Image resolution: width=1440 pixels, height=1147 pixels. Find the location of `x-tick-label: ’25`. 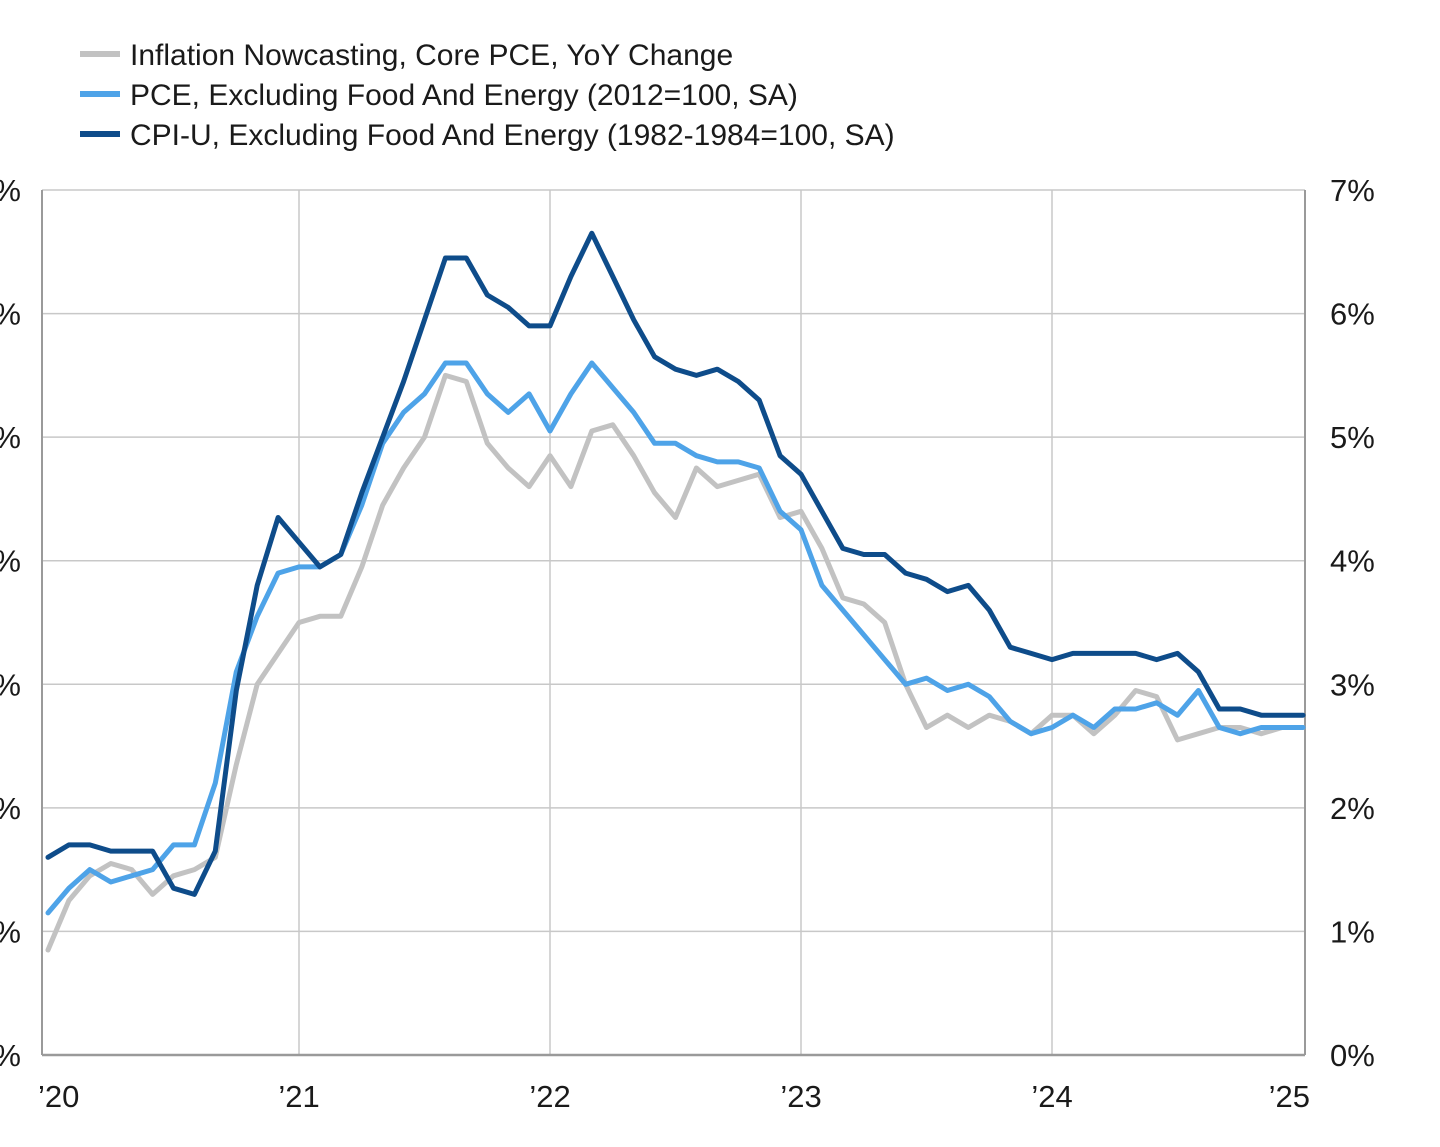

x-tick-label: ’25 is located at coordinates (1289, 1096).